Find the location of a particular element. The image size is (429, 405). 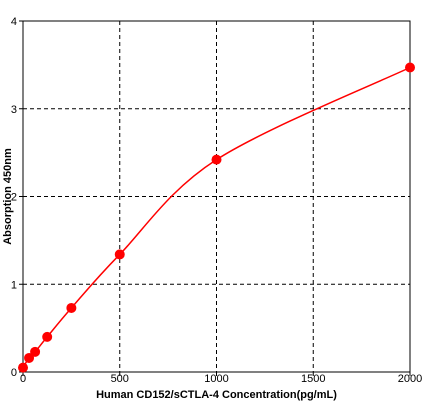

x-axis-label: Human CD152/sCTLA-4 Concentration(pg/mL) is located at coordinates (216, 395).